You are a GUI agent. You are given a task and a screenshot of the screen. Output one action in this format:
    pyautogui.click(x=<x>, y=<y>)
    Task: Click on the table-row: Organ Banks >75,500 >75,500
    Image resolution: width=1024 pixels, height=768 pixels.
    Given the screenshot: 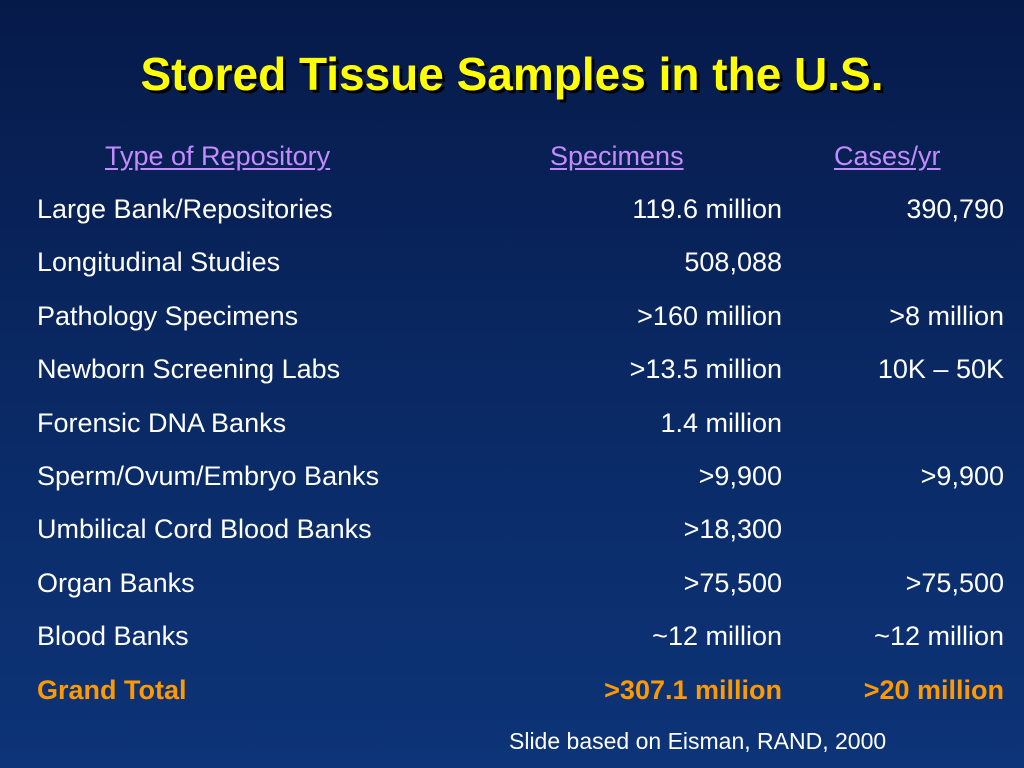 What is the action you would take?
    pyautogui.click(x=512, y=583)
    